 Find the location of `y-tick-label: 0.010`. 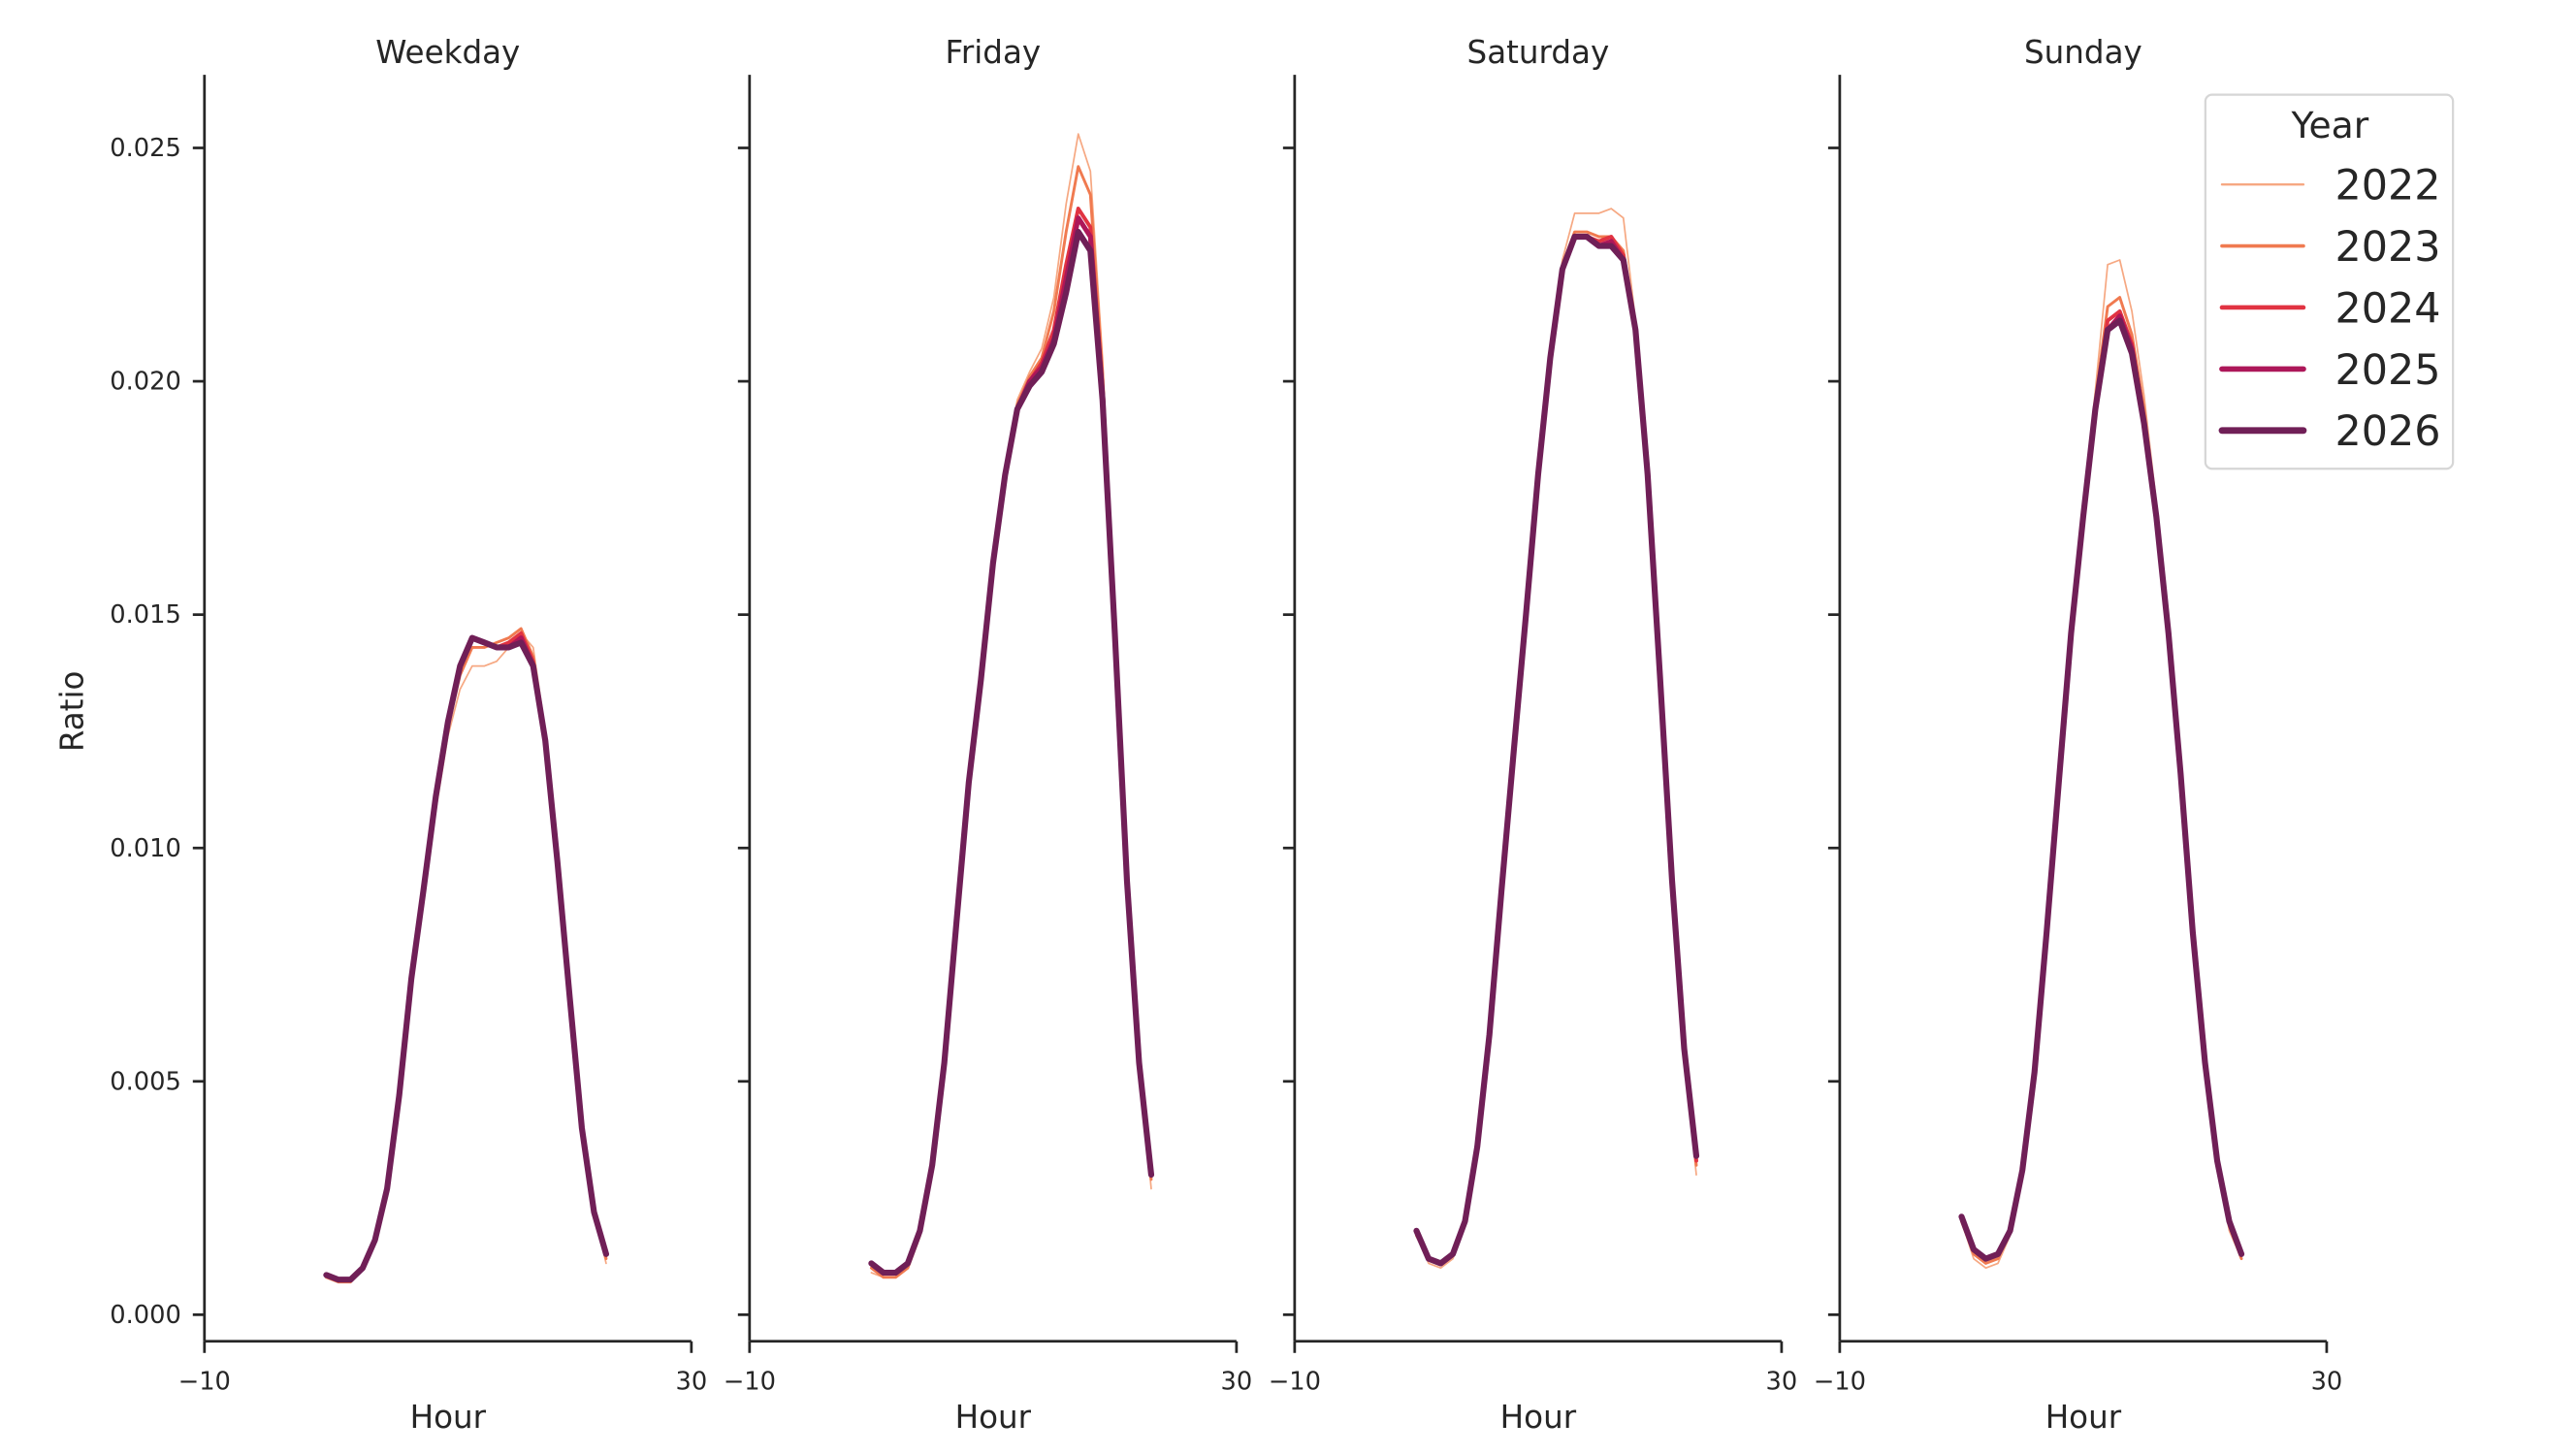

y-tick-label: 0.010 is located at coordinates (145, 848).